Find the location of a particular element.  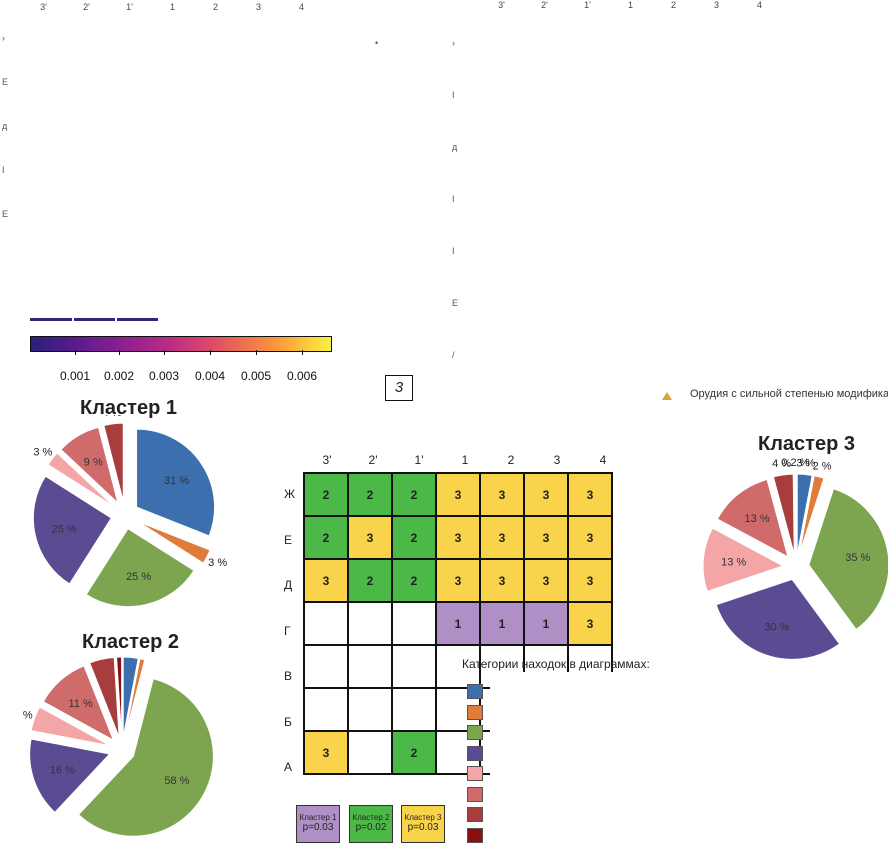

left-edge-tick-0: › is located at coordinates (3, 38).